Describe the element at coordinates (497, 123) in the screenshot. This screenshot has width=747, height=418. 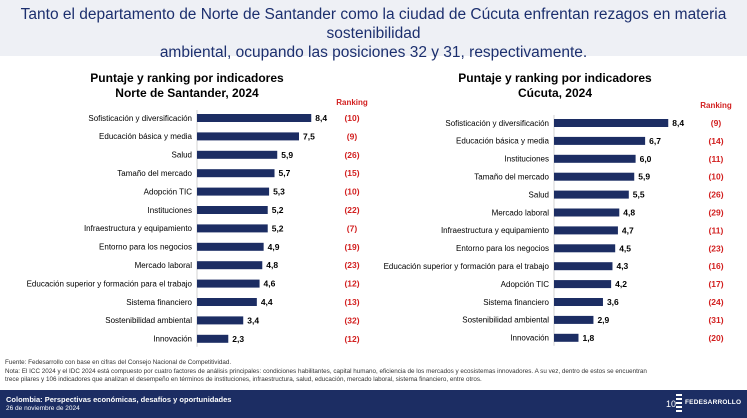
I see `chart-2-category-label: Sofisticación y diversificación` at that location.